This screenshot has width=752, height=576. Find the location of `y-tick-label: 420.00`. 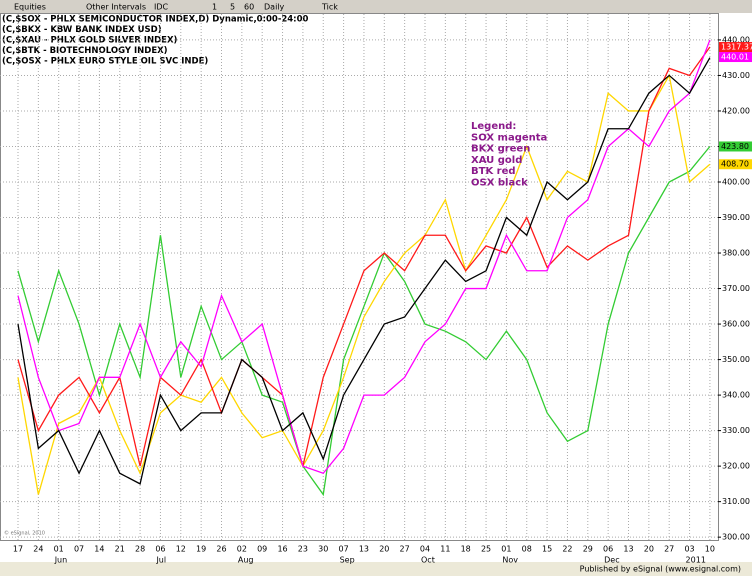

y-tick-label: 420.00 is located at coordinates (736, 110).